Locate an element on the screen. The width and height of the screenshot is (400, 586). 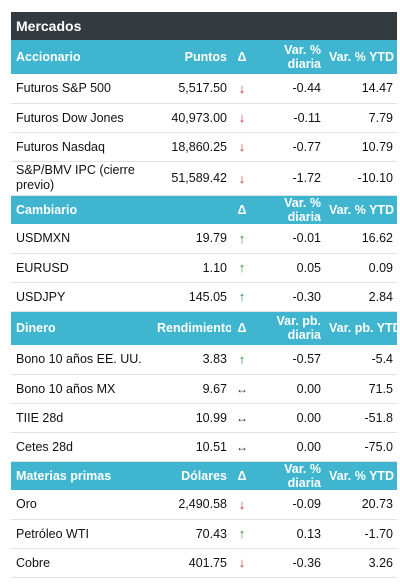
instrument-value: 18,860.25 is located at coordinates (192, 147).